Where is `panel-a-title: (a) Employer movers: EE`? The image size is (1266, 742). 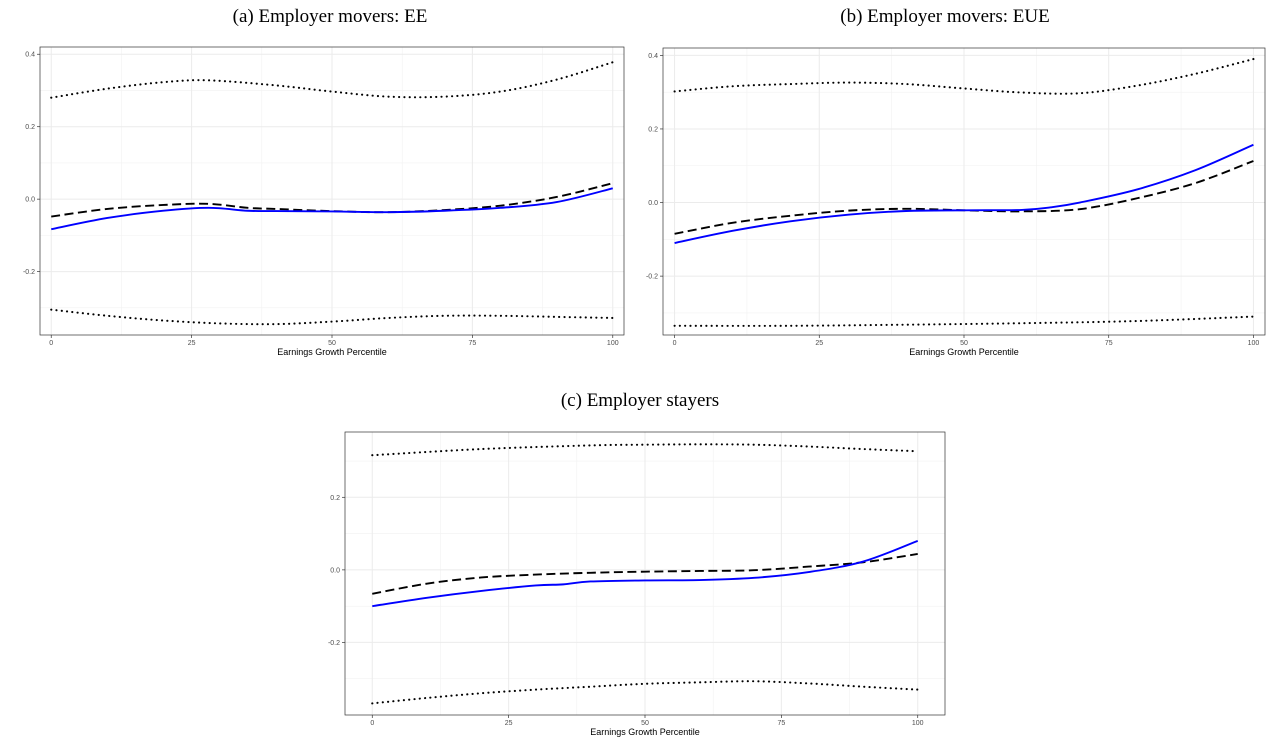 panel-a-title: (a) Employer movers: EE is located at coordinates (330, 17).